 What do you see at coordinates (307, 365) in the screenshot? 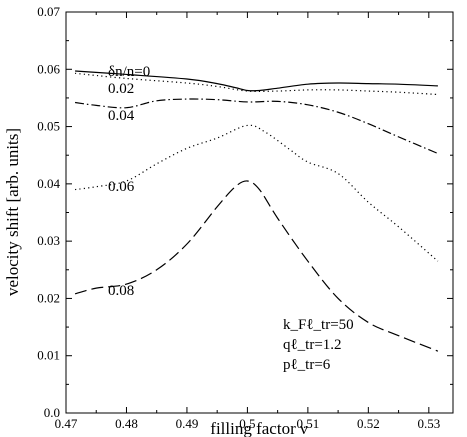
I see `annotation-p: pℓ_tr=6` at bounding box center [307, 365].